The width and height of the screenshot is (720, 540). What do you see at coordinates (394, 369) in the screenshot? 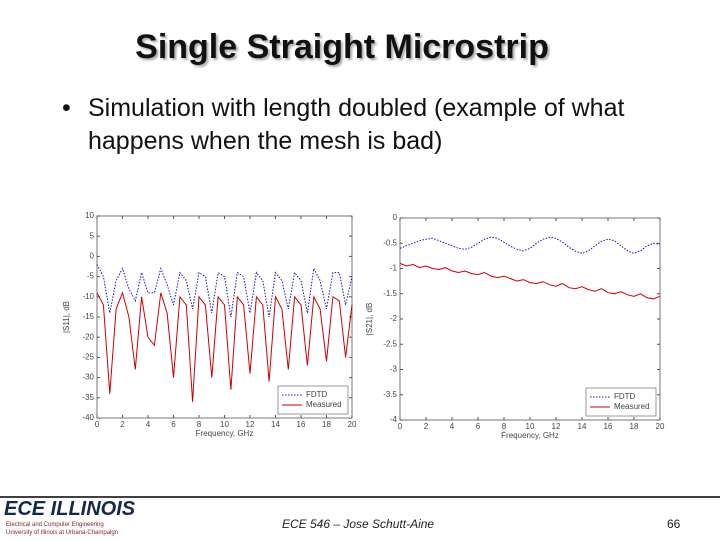
I see `y-tick-label: -3` at bounding box center [394, 369].